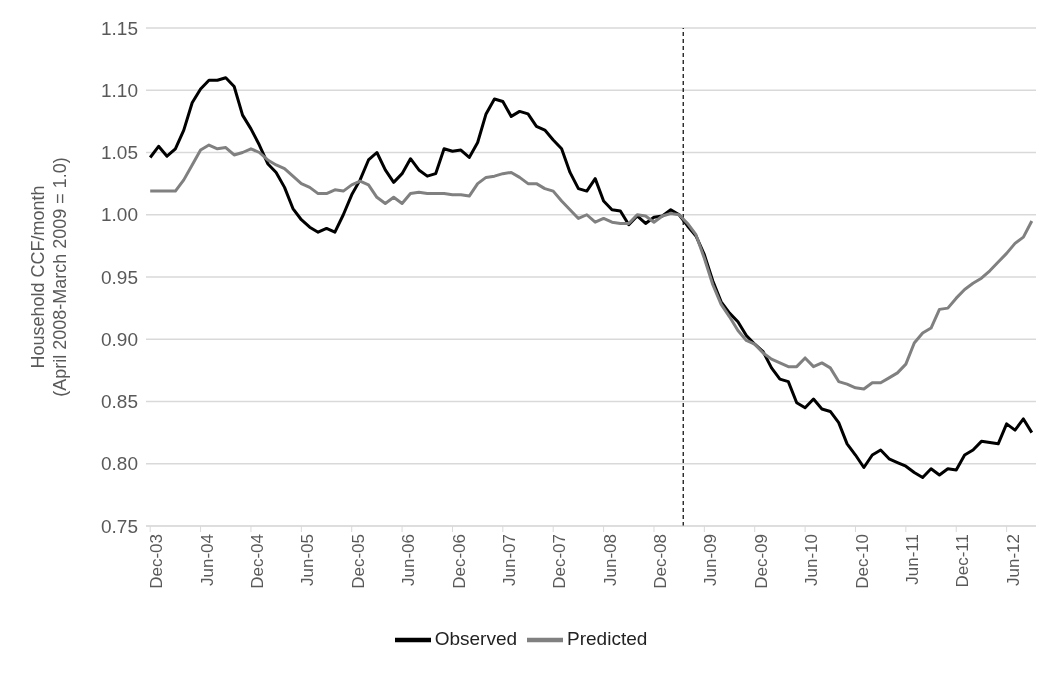  What do you see at coordinates (607, 639) in the screenshot?
I see `legend-label: Predicted` at bounding box center [607, 639].